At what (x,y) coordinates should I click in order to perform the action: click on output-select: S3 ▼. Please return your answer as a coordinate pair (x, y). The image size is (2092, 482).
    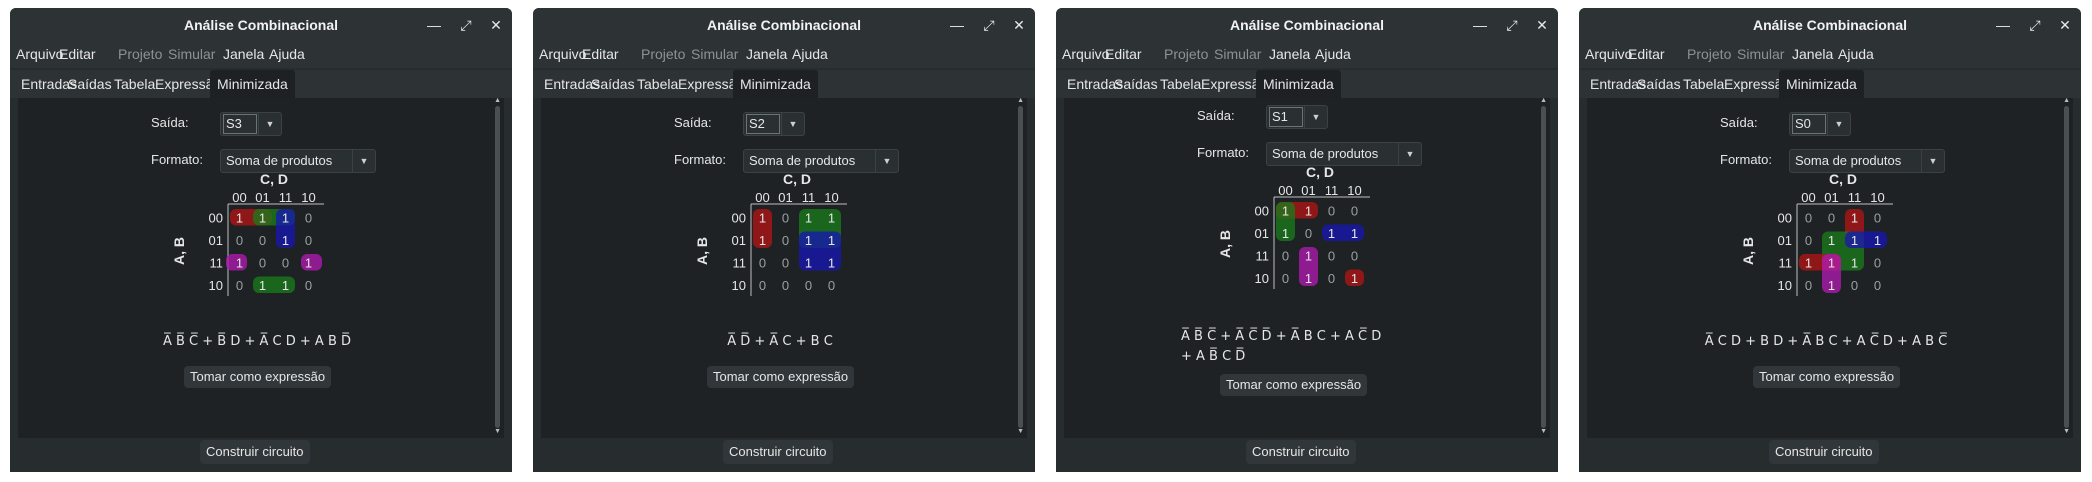
    Looking at the image, I should click on (251, 124).